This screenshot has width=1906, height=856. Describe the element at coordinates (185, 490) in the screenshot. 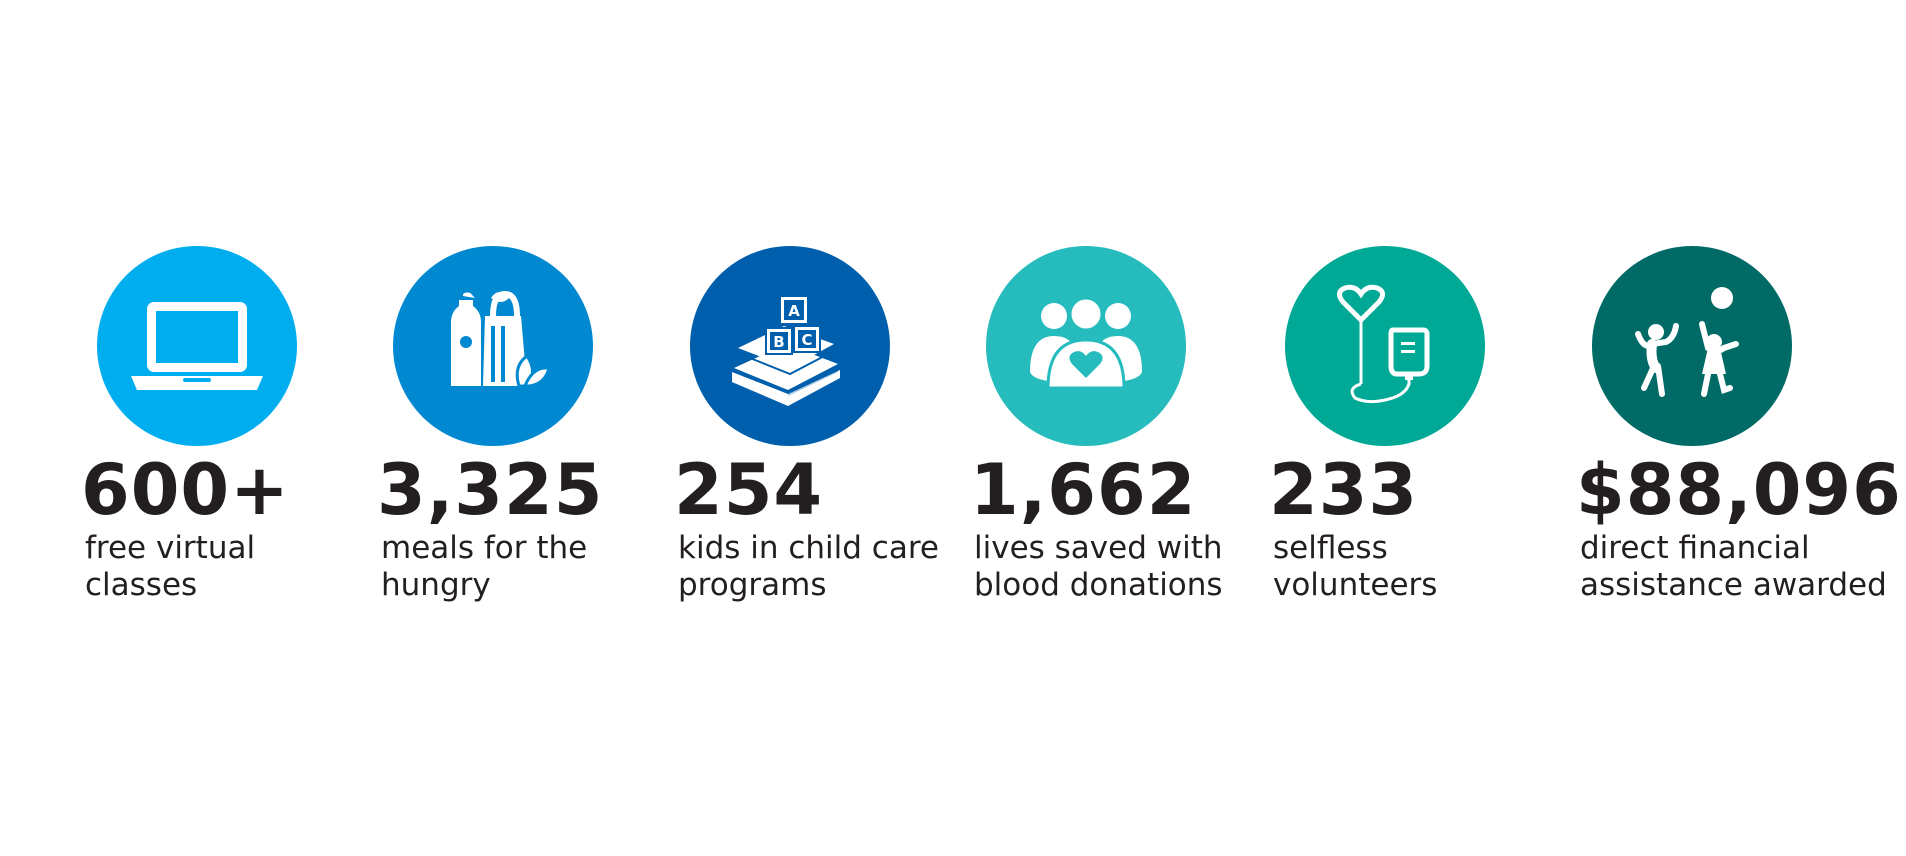

I see `stat-value: 600+` at that location.